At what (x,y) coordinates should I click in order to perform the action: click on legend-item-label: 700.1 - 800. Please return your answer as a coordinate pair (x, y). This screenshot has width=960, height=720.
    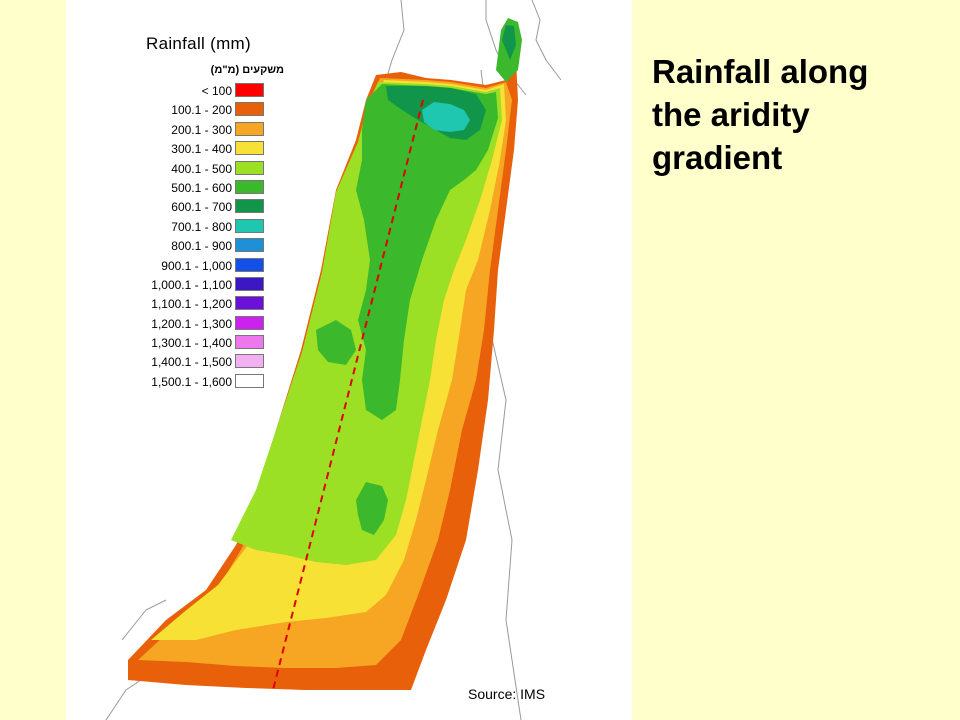
    Looking at the image, I should click on (201, 226).